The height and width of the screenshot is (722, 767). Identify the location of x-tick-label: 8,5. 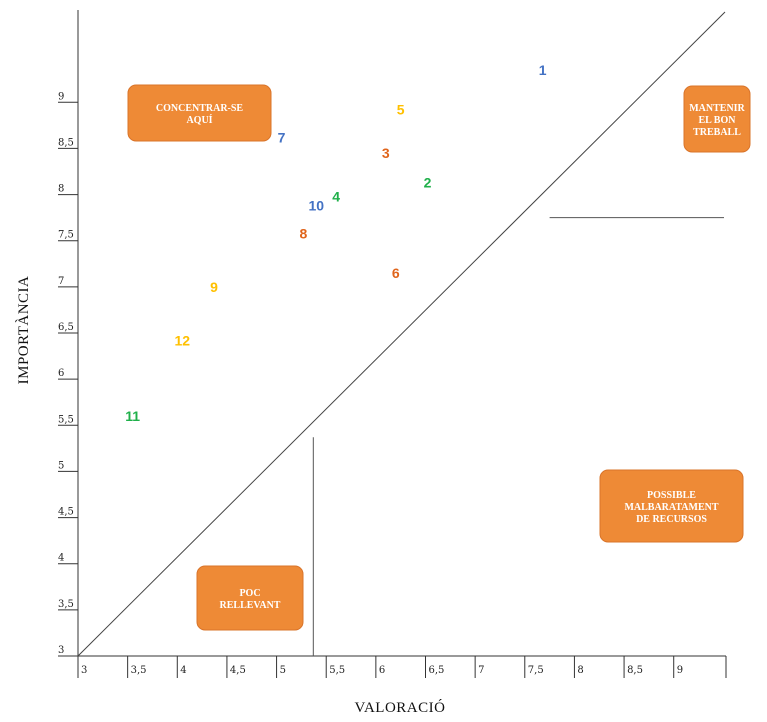
(635, 670).